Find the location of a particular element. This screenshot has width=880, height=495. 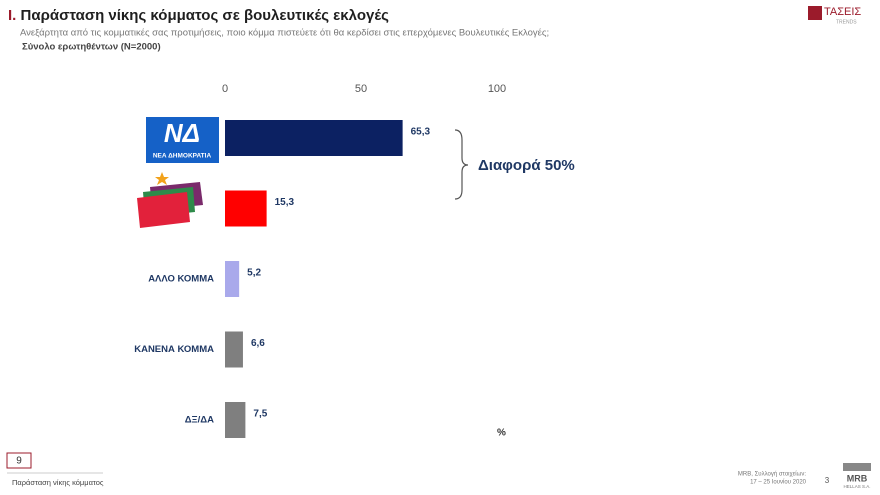

footer-section: Παράσταση νίκης κόμματος is located at coordinates (58, 482).